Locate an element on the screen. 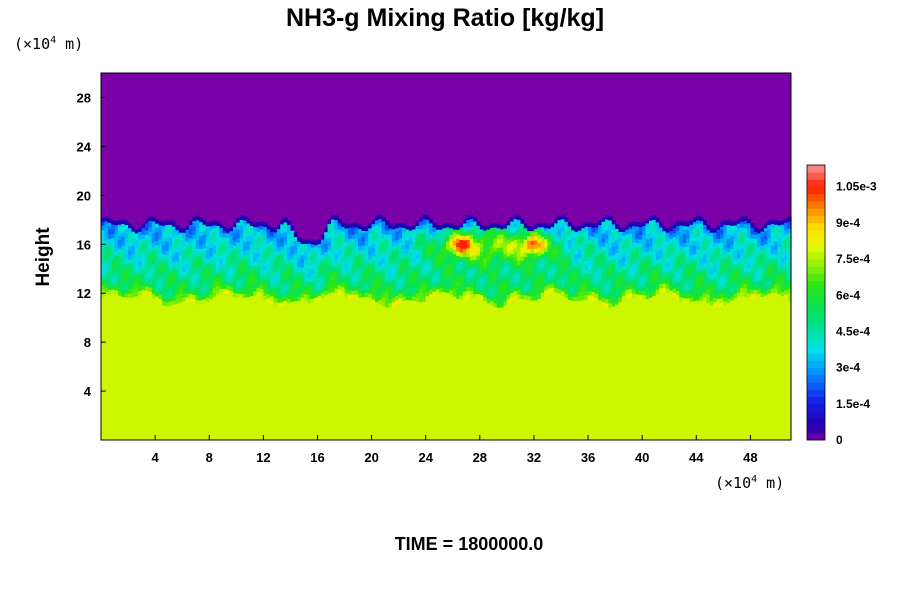 Image resolution: width=900 pixels, height=600 pixels. y-tick-label: 8 is located at coordinates (87, 342).